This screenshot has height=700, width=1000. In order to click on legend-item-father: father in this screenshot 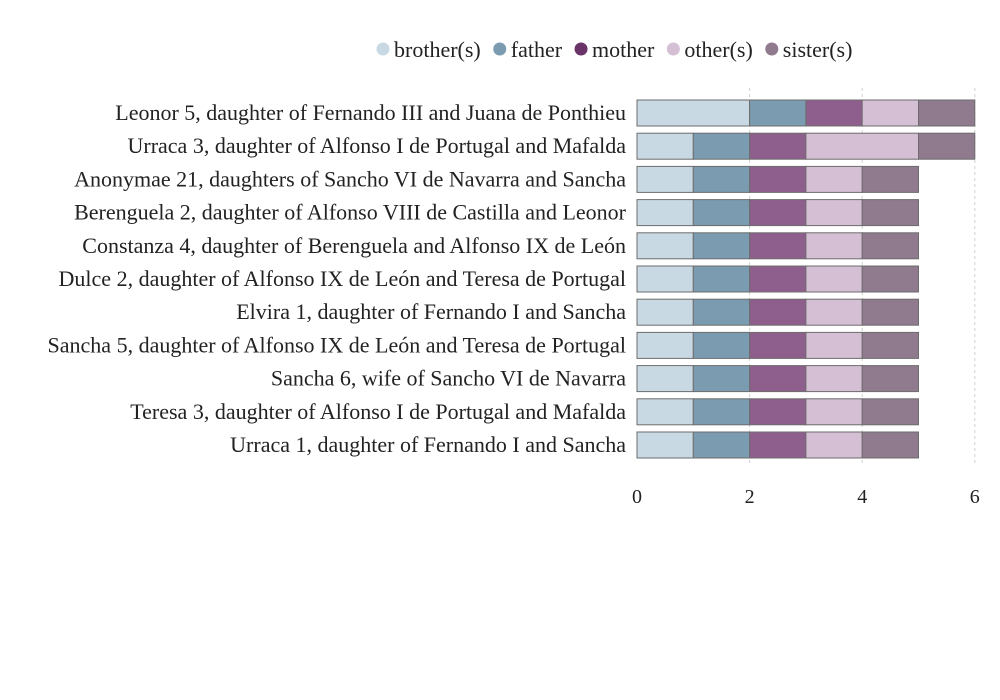, I will do `click(528, 49)`.